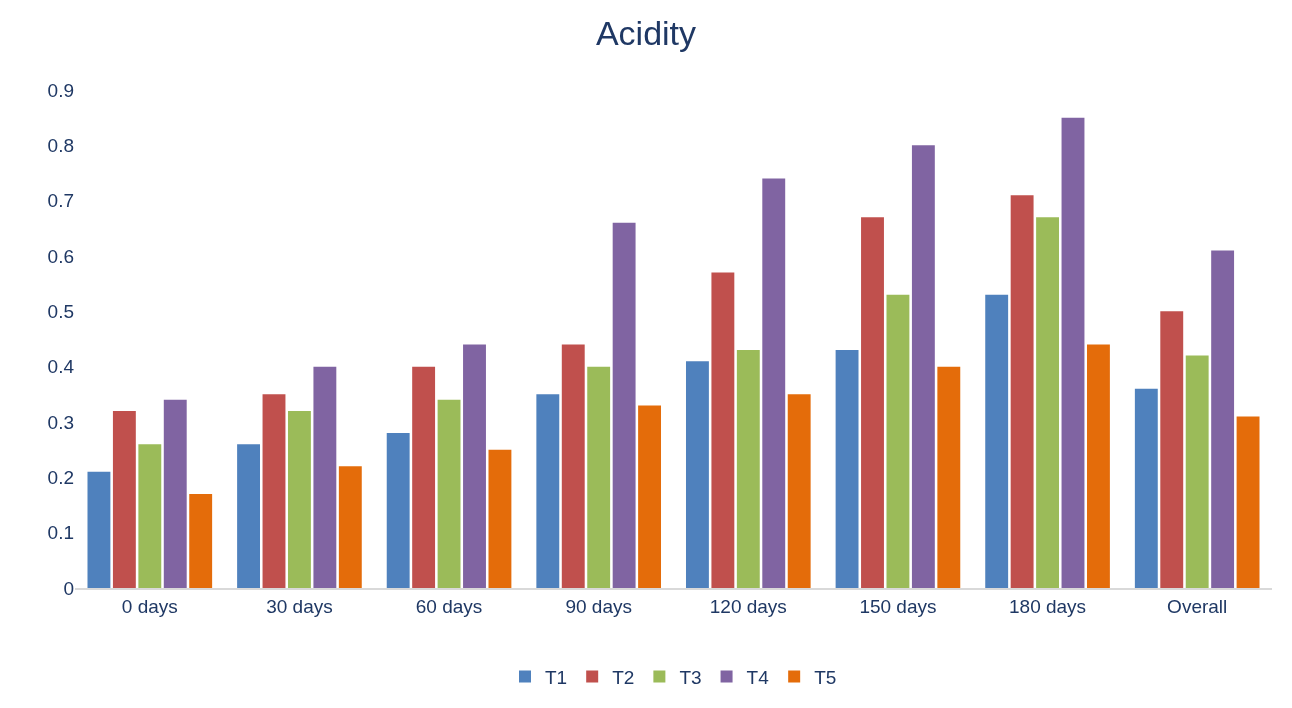  What do you see at coordinates (60, 422) in the screenshot?
I see `y-tick-label: 0.3` at bounding box center [60, 422].